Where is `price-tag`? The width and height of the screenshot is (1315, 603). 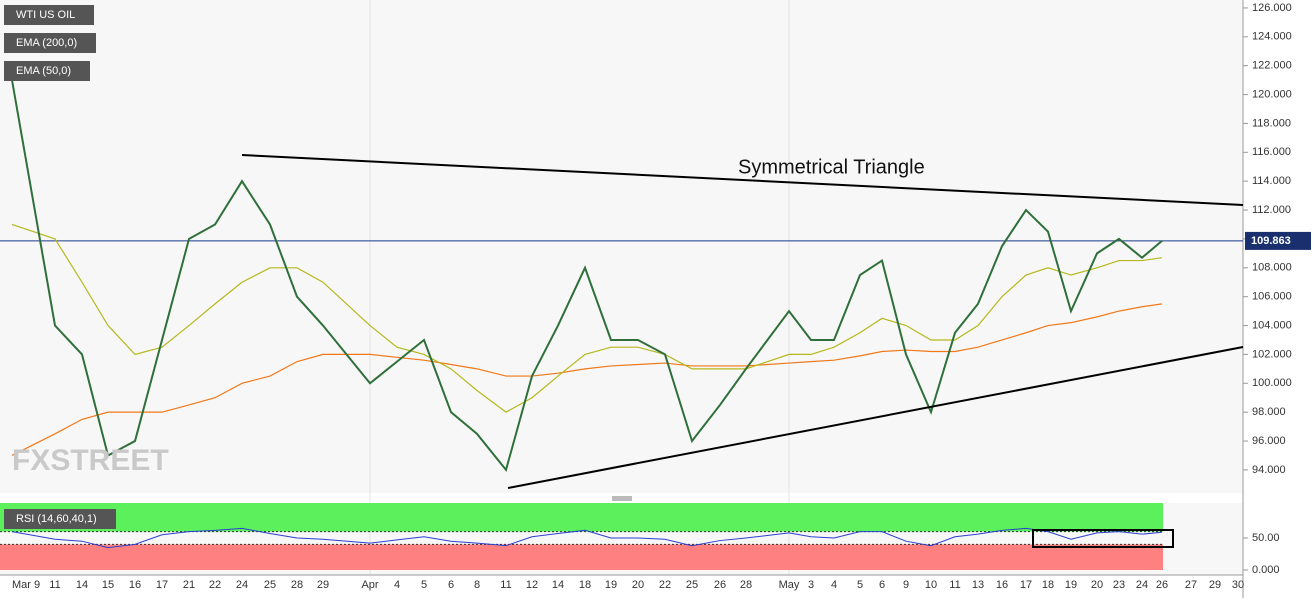
price-tag is located at coordinates (1278, 240).